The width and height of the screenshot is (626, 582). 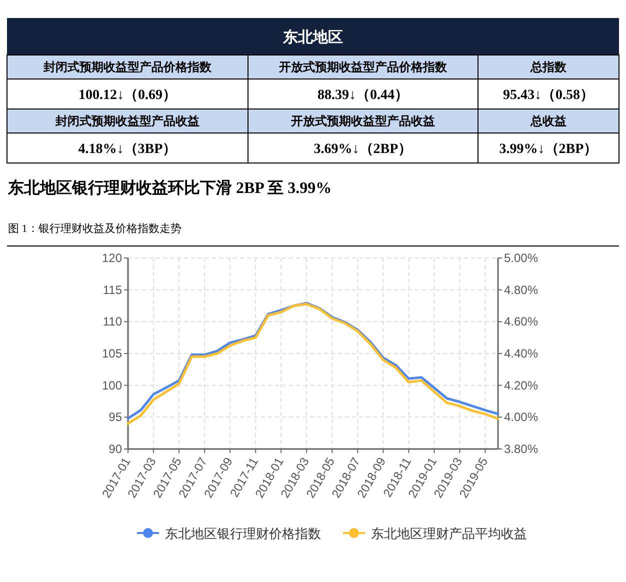 What do you see at coordinates (363, 95) in the screenshot?
I see `text: 88.39↓（0.44）` at bounding box center [363, 95].